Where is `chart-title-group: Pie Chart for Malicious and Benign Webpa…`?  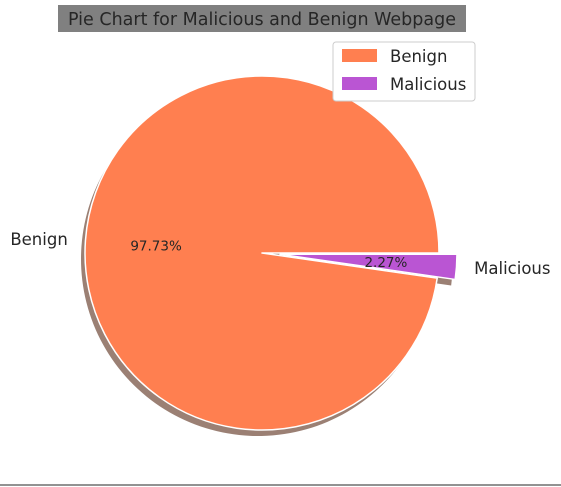 chart-title-group: Pie Chart for Malicious and Benign Webpa… is located at coordinates (262, 18).